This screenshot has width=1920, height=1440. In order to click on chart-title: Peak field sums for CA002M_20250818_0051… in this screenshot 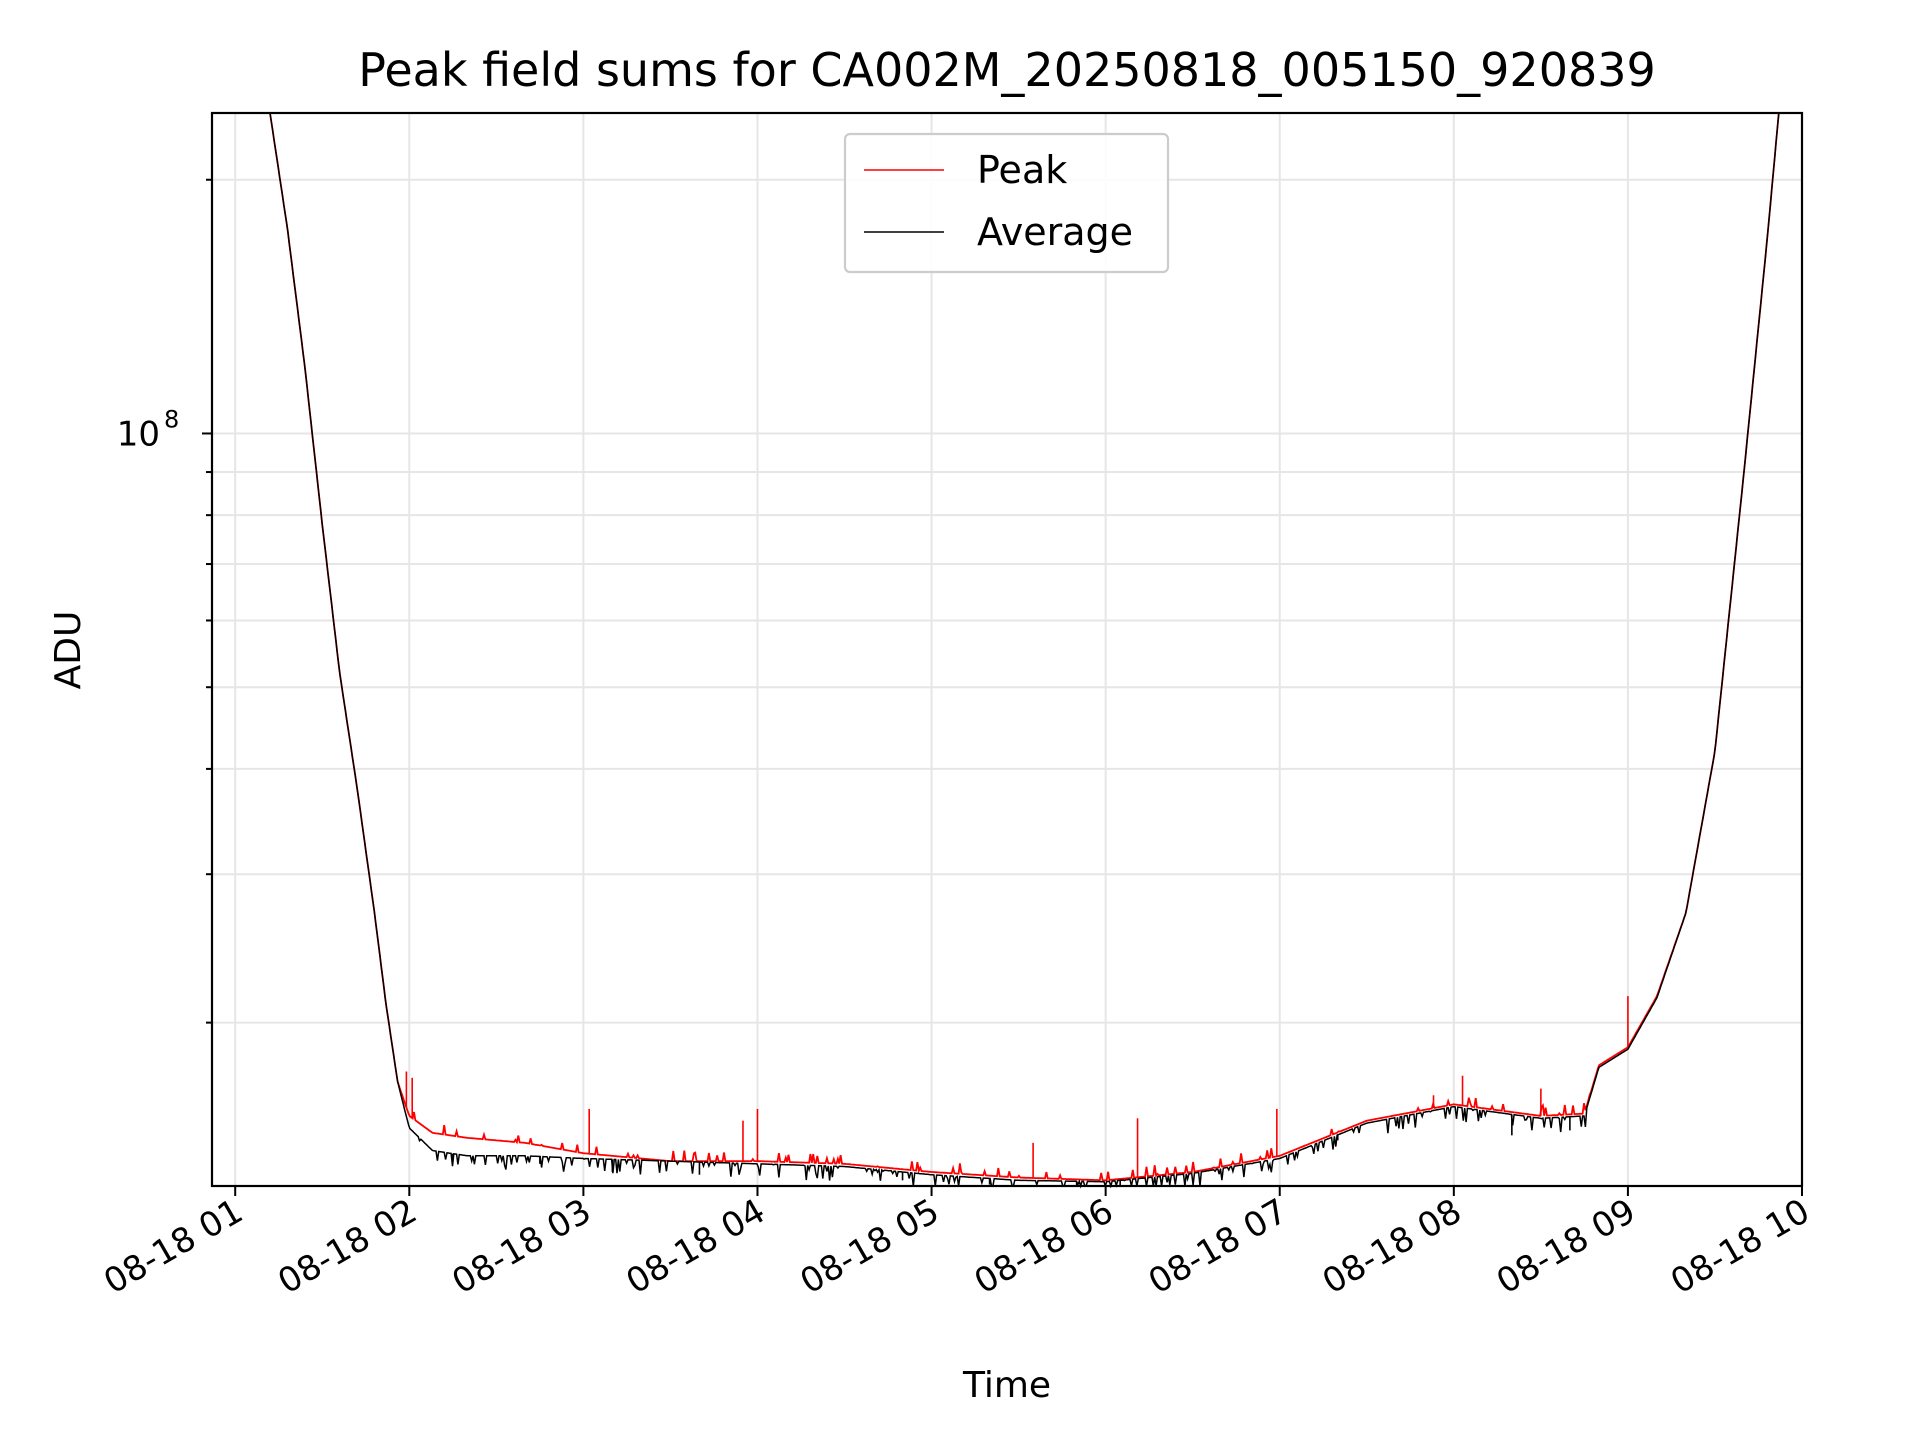, I will do `click(1007, 70)`.